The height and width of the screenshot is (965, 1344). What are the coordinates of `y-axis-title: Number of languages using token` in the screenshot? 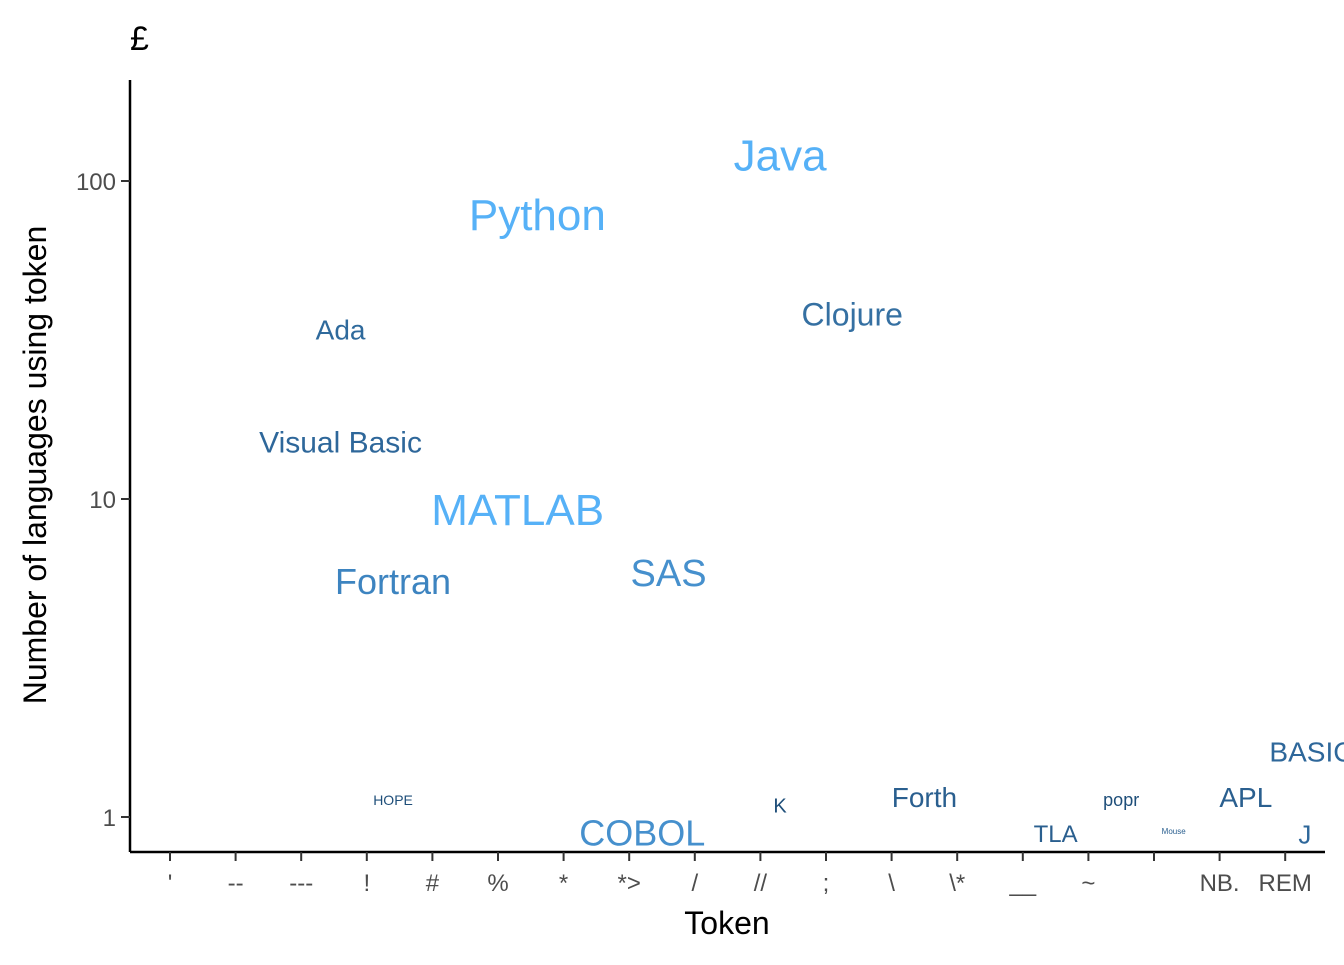 It's located at (35, 465).